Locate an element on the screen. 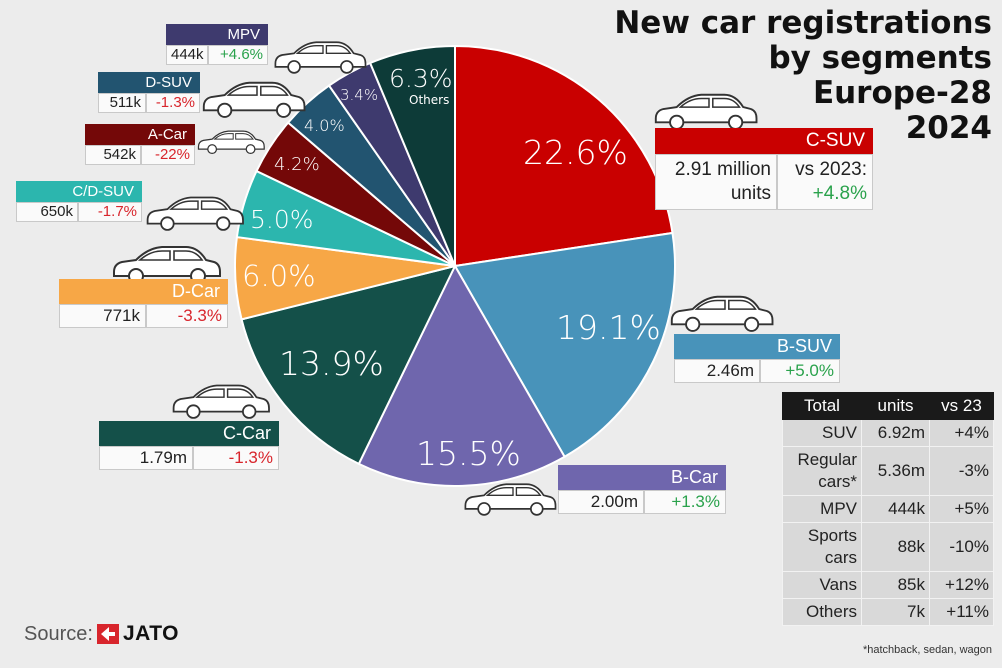 This screenshot has height=668, width=1002. pct-label-b-suv: 19.1% is located at coordinates (608, 327).